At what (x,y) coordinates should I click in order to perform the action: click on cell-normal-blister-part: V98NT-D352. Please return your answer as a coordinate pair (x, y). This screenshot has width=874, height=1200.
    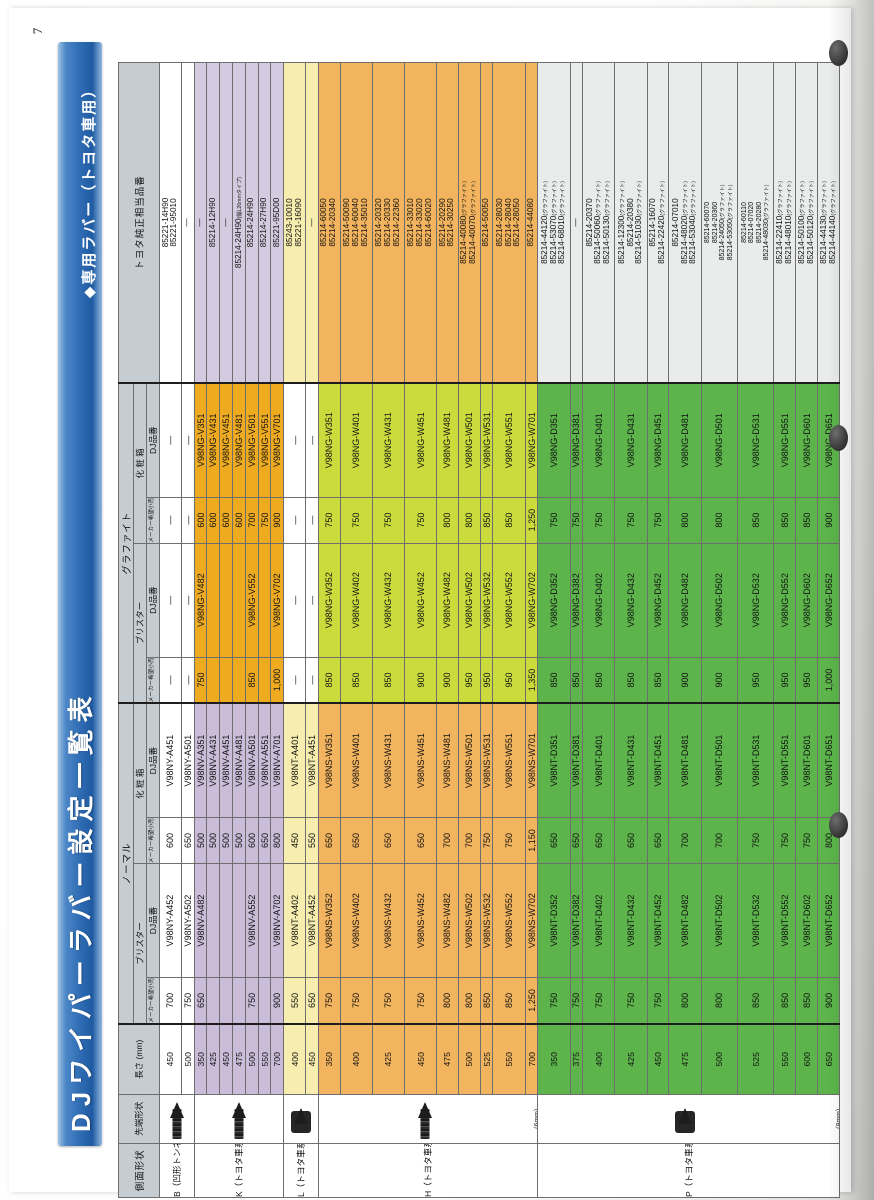
    Looking at the image, I should click on (554, 920).